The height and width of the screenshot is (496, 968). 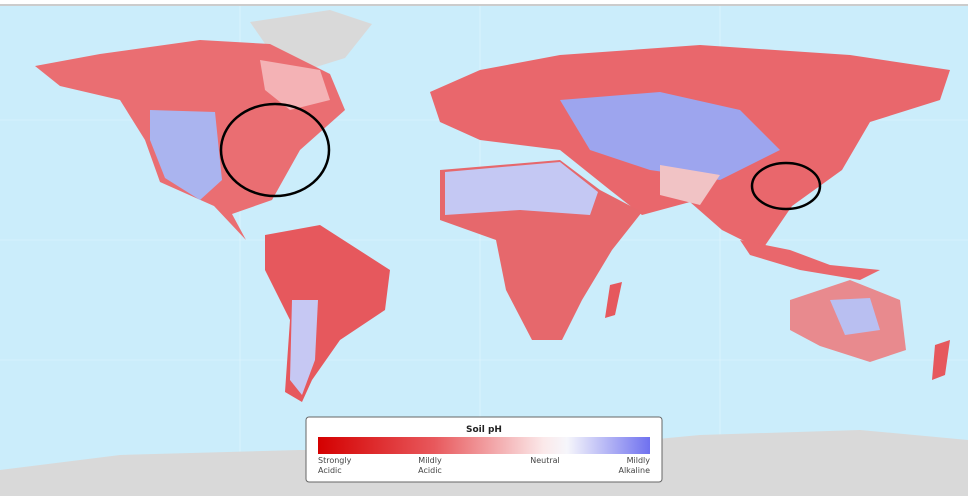 I want to click on south-america-south, so click(x=304, y=347).